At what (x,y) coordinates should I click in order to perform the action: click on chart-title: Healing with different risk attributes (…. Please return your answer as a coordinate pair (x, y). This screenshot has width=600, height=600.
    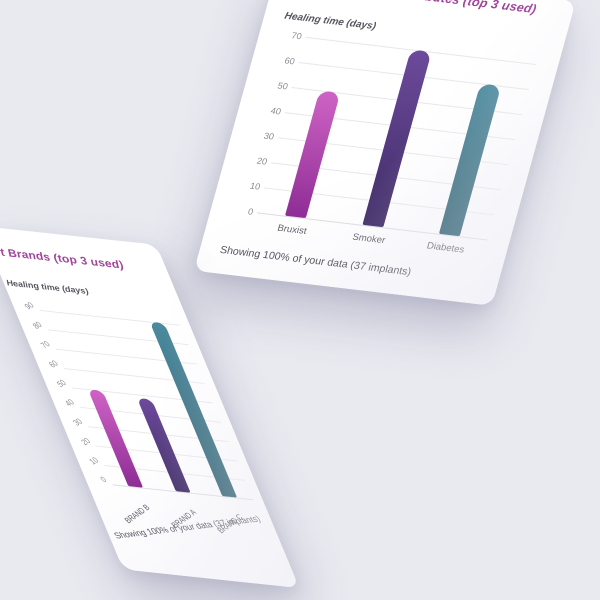
    Looking at the image, I should click on (388, 8).